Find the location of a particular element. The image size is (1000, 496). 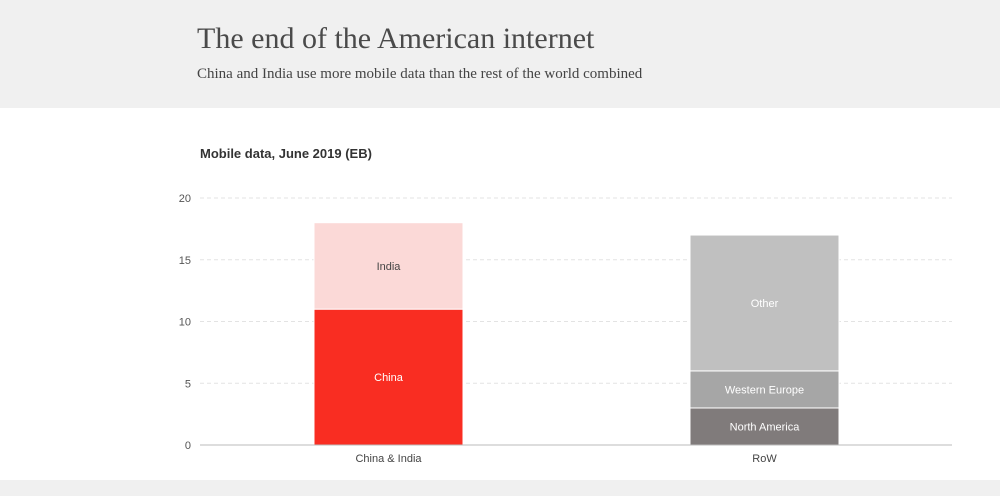

bar-segment-india is located at coordinates (388, 266).